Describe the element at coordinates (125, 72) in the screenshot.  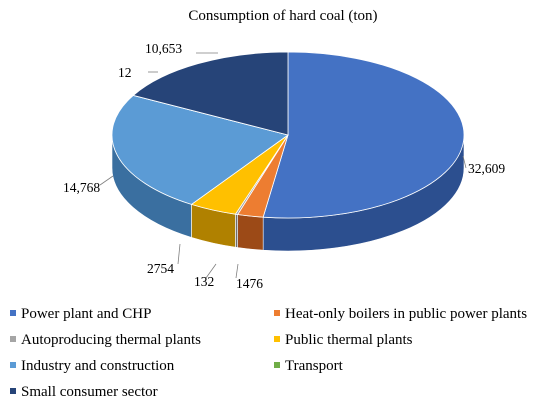
I see `data-label-5: 12` at that location.